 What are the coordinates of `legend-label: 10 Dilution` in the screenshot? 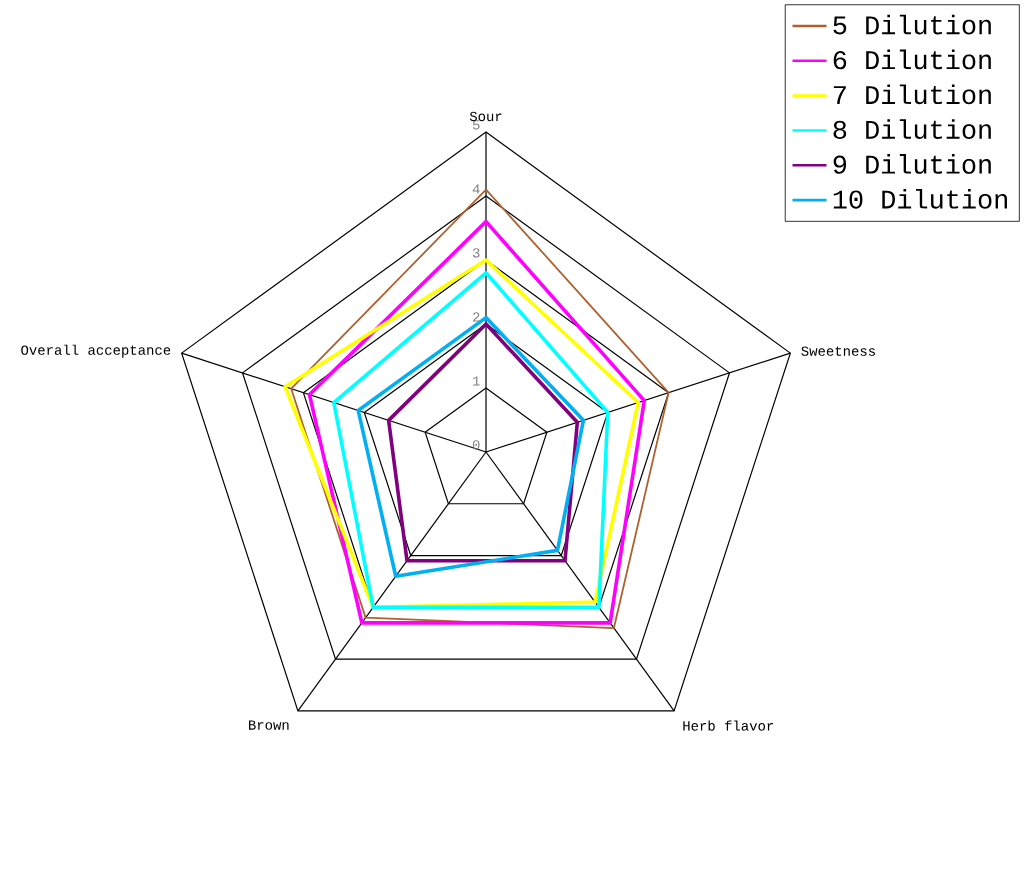 It's located at (920, 198).